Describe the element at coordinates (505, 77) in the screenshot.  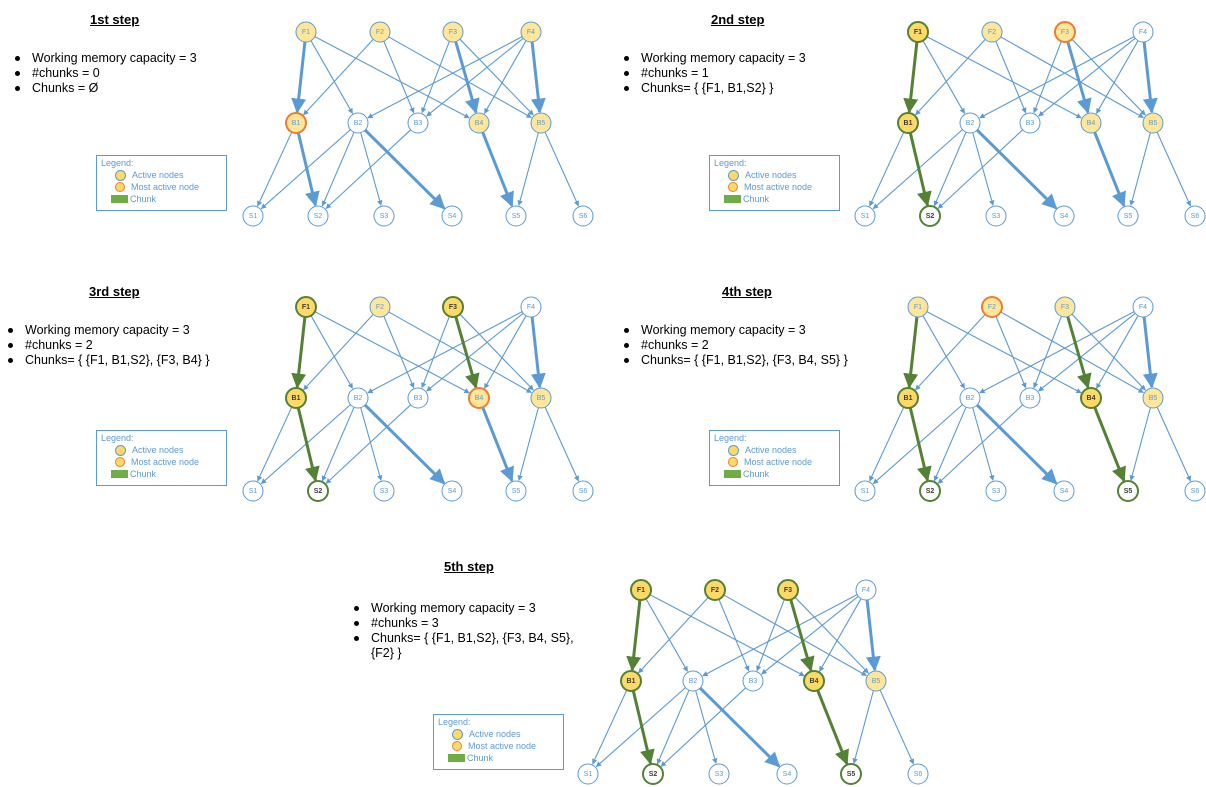
I see `edge-f4-b4` at that location.